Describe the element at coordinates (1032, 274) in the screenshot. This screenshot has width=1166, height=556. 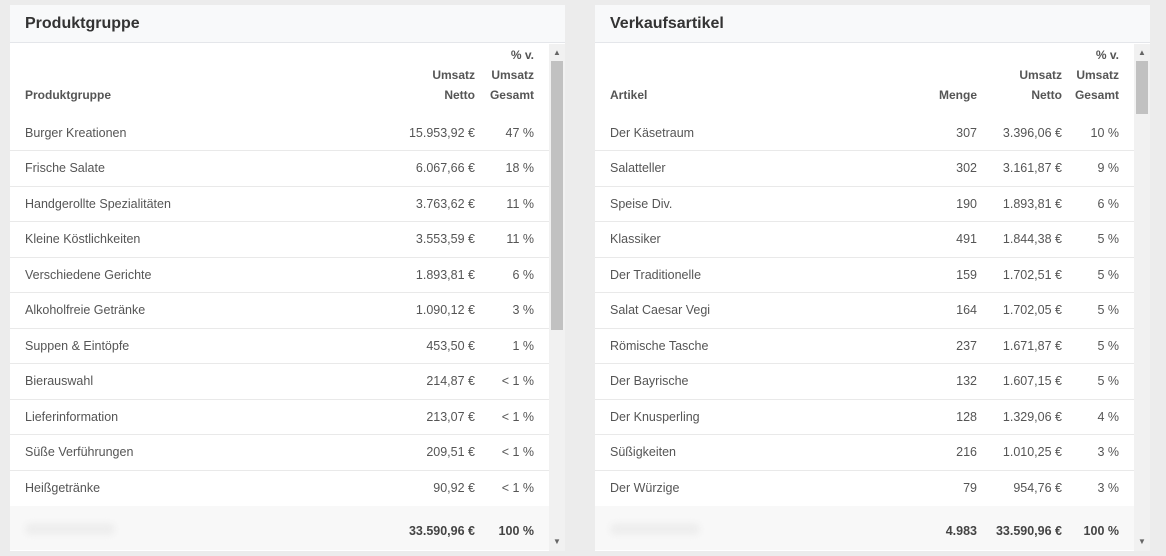
I see `cell-umsatz-netto: 1.702,51 €` at that location.